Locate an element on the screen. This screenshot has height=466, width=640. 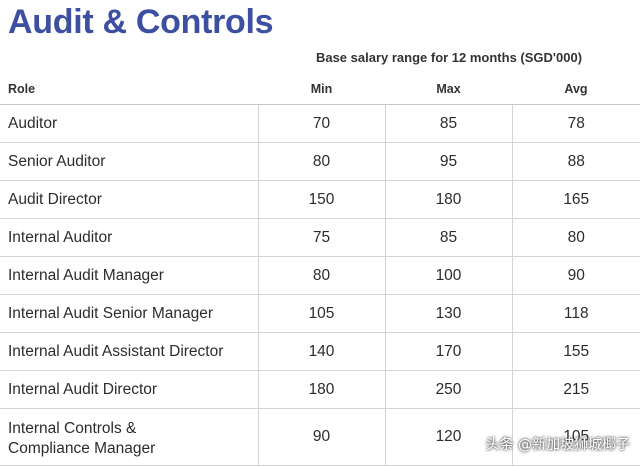
table-header-row: Role Min Max Avg is located at coordinates (320, 89).